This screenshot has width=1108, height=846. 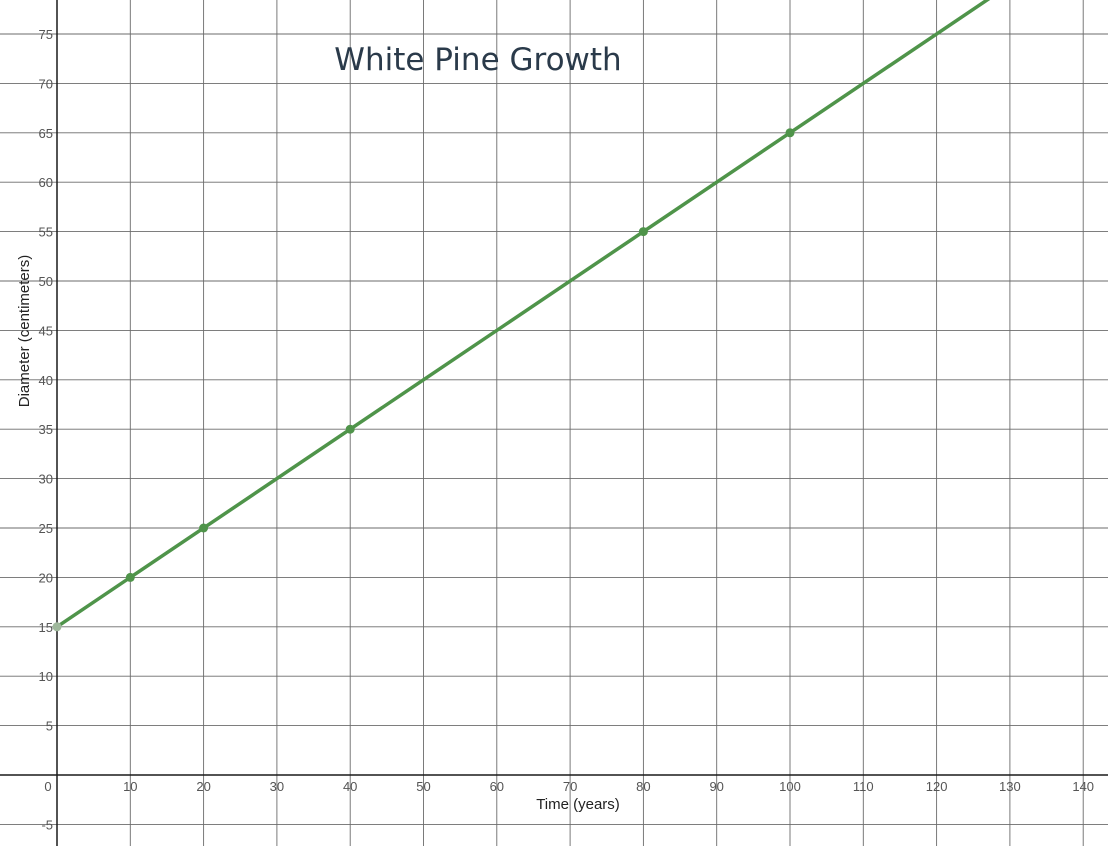 I want to click on chart-title: White Pine Growth, so click(x=477, y=60).